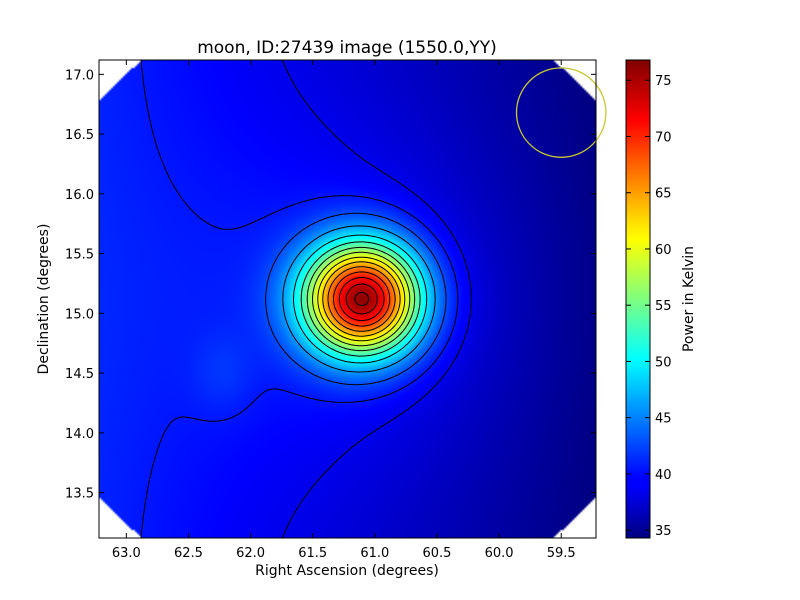  I want to click on x-tick-label: 61.5, so click(312, 553).